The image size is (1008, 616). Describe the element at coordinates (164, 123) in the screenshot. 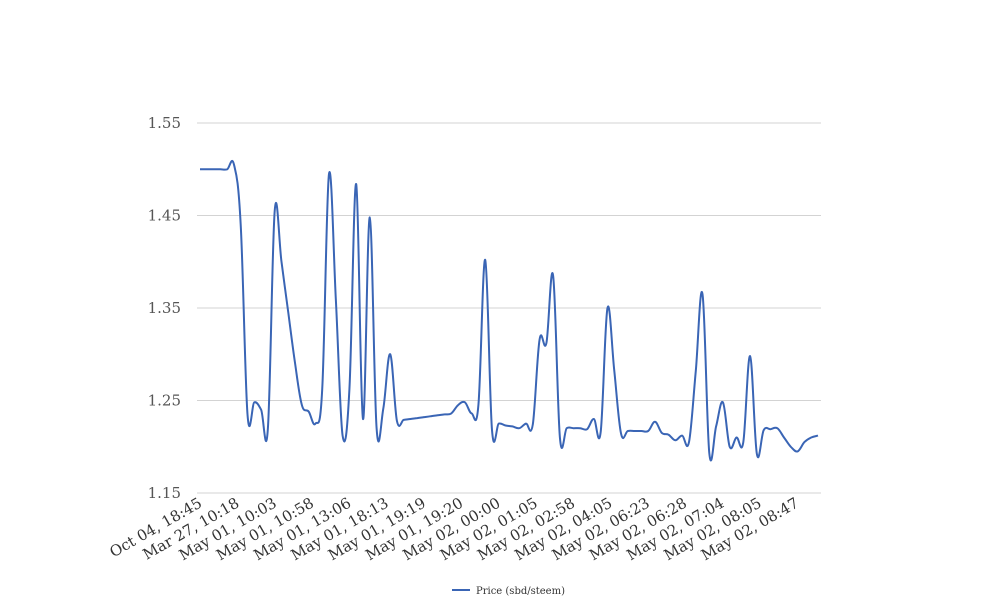

I see `y-tick-label: 1.55` at that location.